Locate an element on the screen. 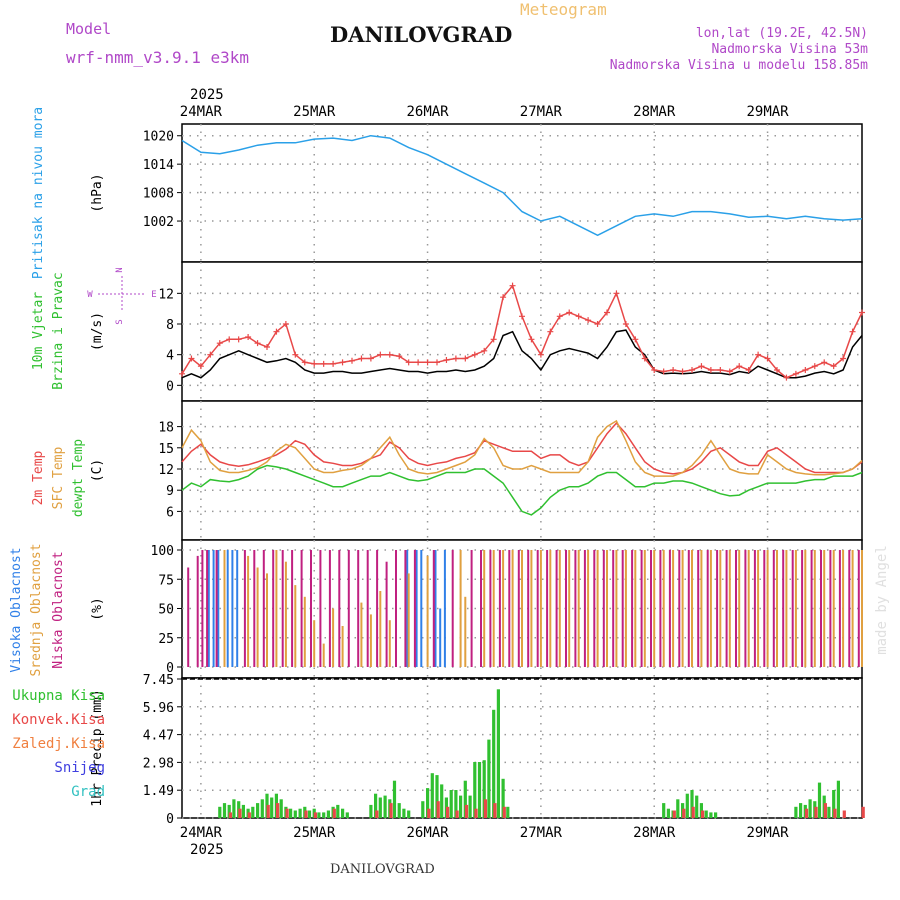  side-label-wind-1: 10m Vjetar is located at coordinates (38, 331).